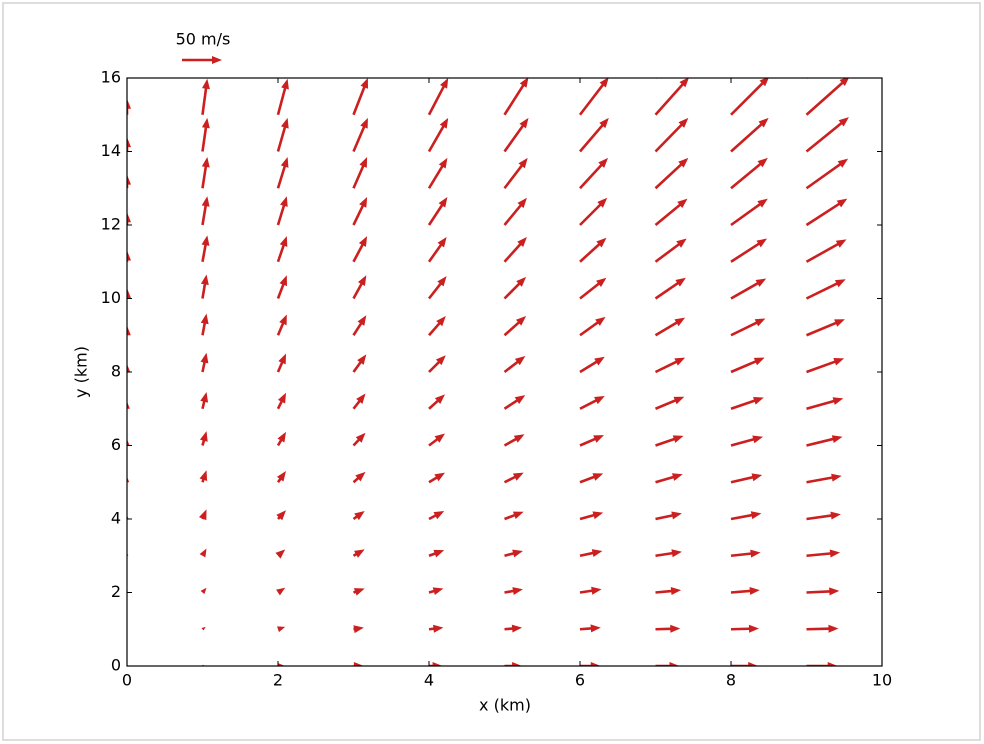  What do you see at coordinates (81, 372) in the screenshot?
I see `y-axis-label: y (km)` at bounding box center [81, 372].